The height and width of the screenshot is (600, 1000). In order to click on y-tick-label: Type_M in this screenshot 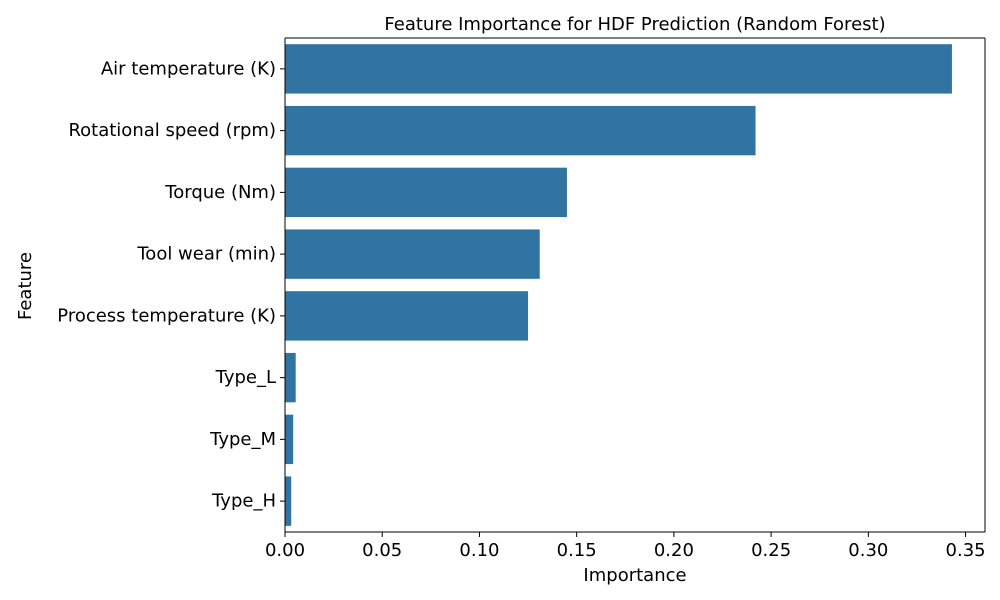, I will do `click(242, 439)`.